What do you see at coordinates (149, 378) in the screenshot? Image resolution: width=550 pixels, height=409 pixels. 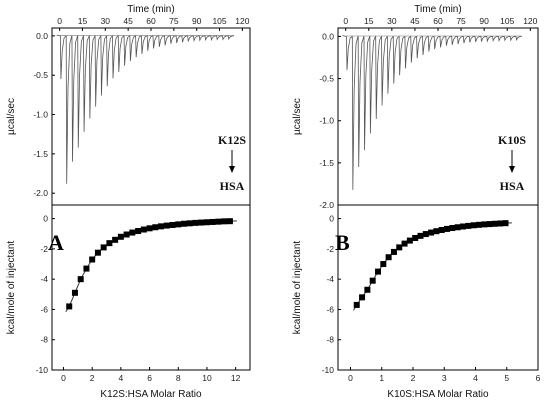 I see `ratio-tick-label: 6` at bounding box center [149, 378].